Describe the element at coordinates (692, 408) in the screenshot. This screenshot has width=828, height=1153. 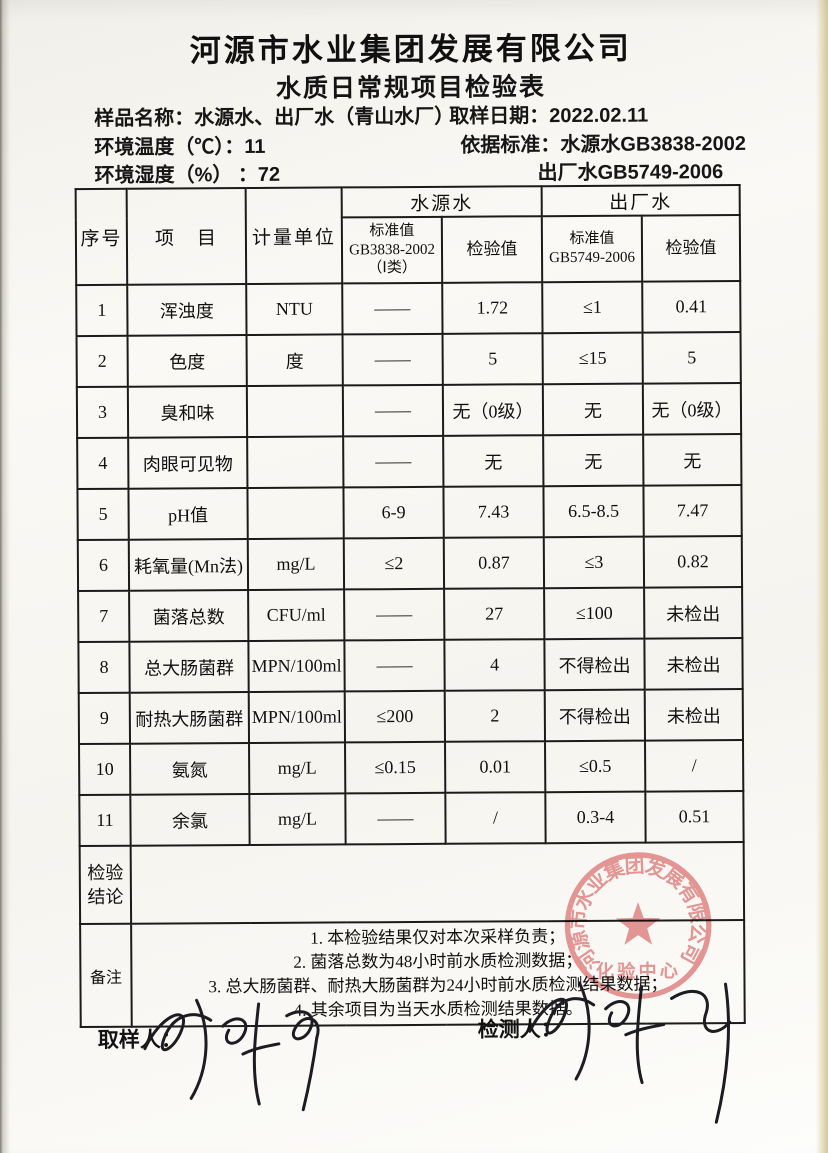
I see `cell-outlet_val: 无（0级）` at that location.